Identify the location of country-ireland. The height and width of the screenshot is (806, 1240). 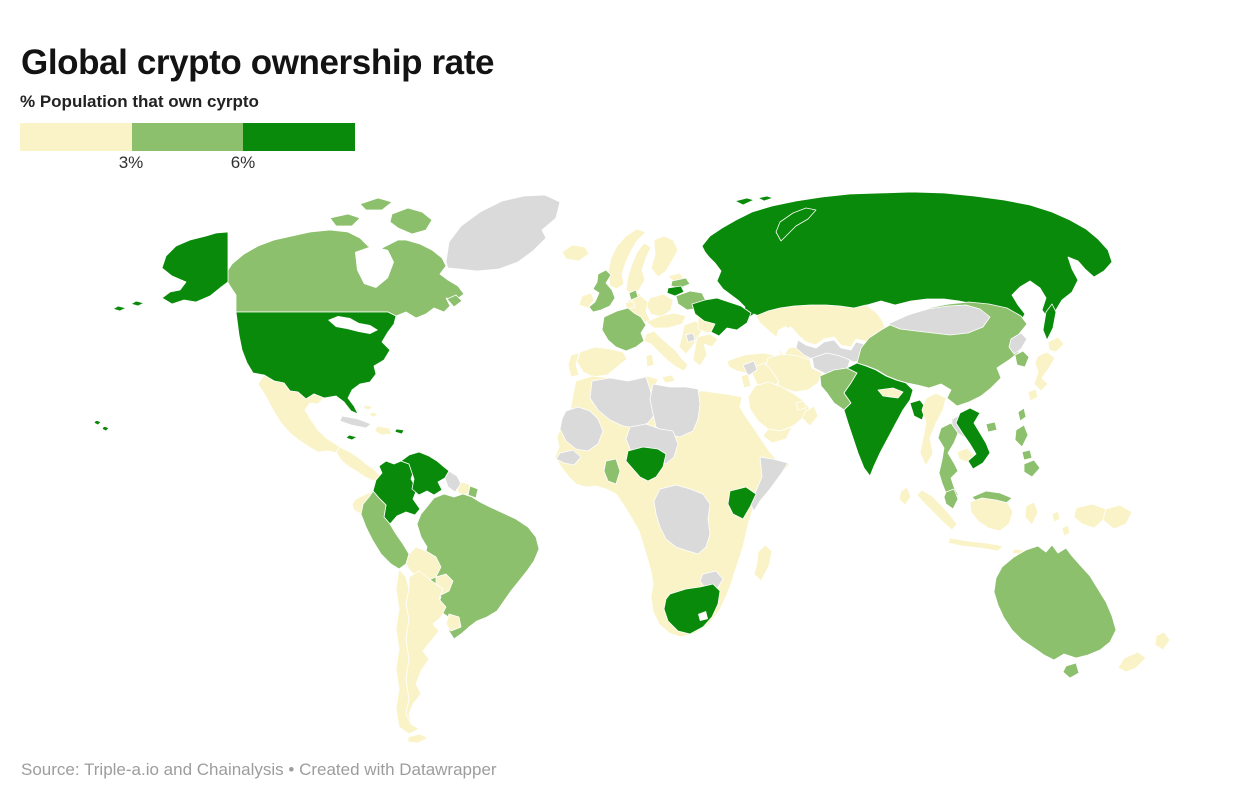
(586, 300).